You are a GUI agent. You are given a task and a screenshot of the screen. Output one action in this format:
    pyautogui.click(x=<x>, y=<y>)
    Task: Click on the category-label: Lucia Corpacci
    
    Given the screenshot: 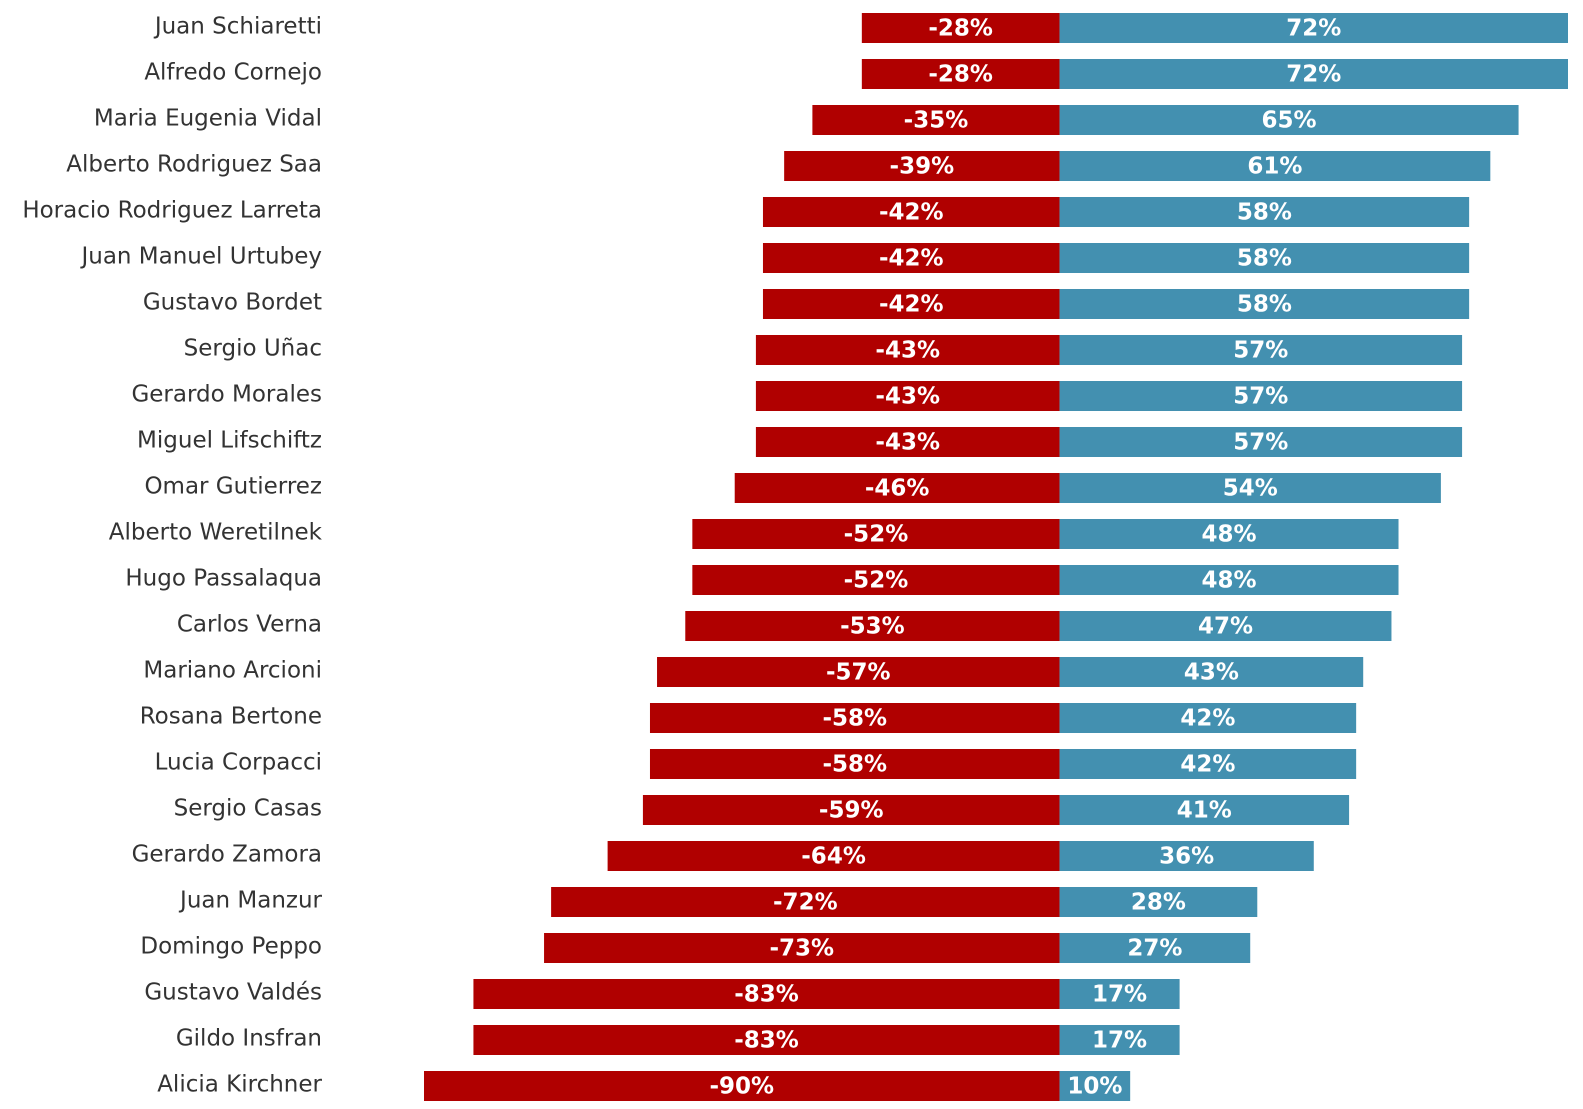 What is the action you would take?
    pyautogui.click(x=238, y=763)
    